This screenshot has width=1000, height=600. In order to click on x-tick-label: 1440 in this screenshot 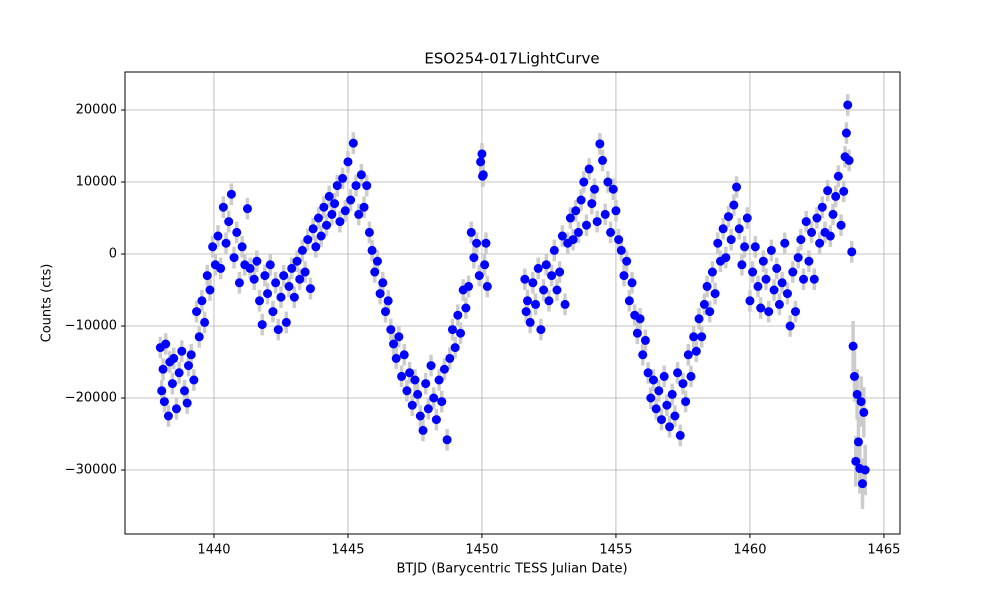, I will do `click(213, 550)`.